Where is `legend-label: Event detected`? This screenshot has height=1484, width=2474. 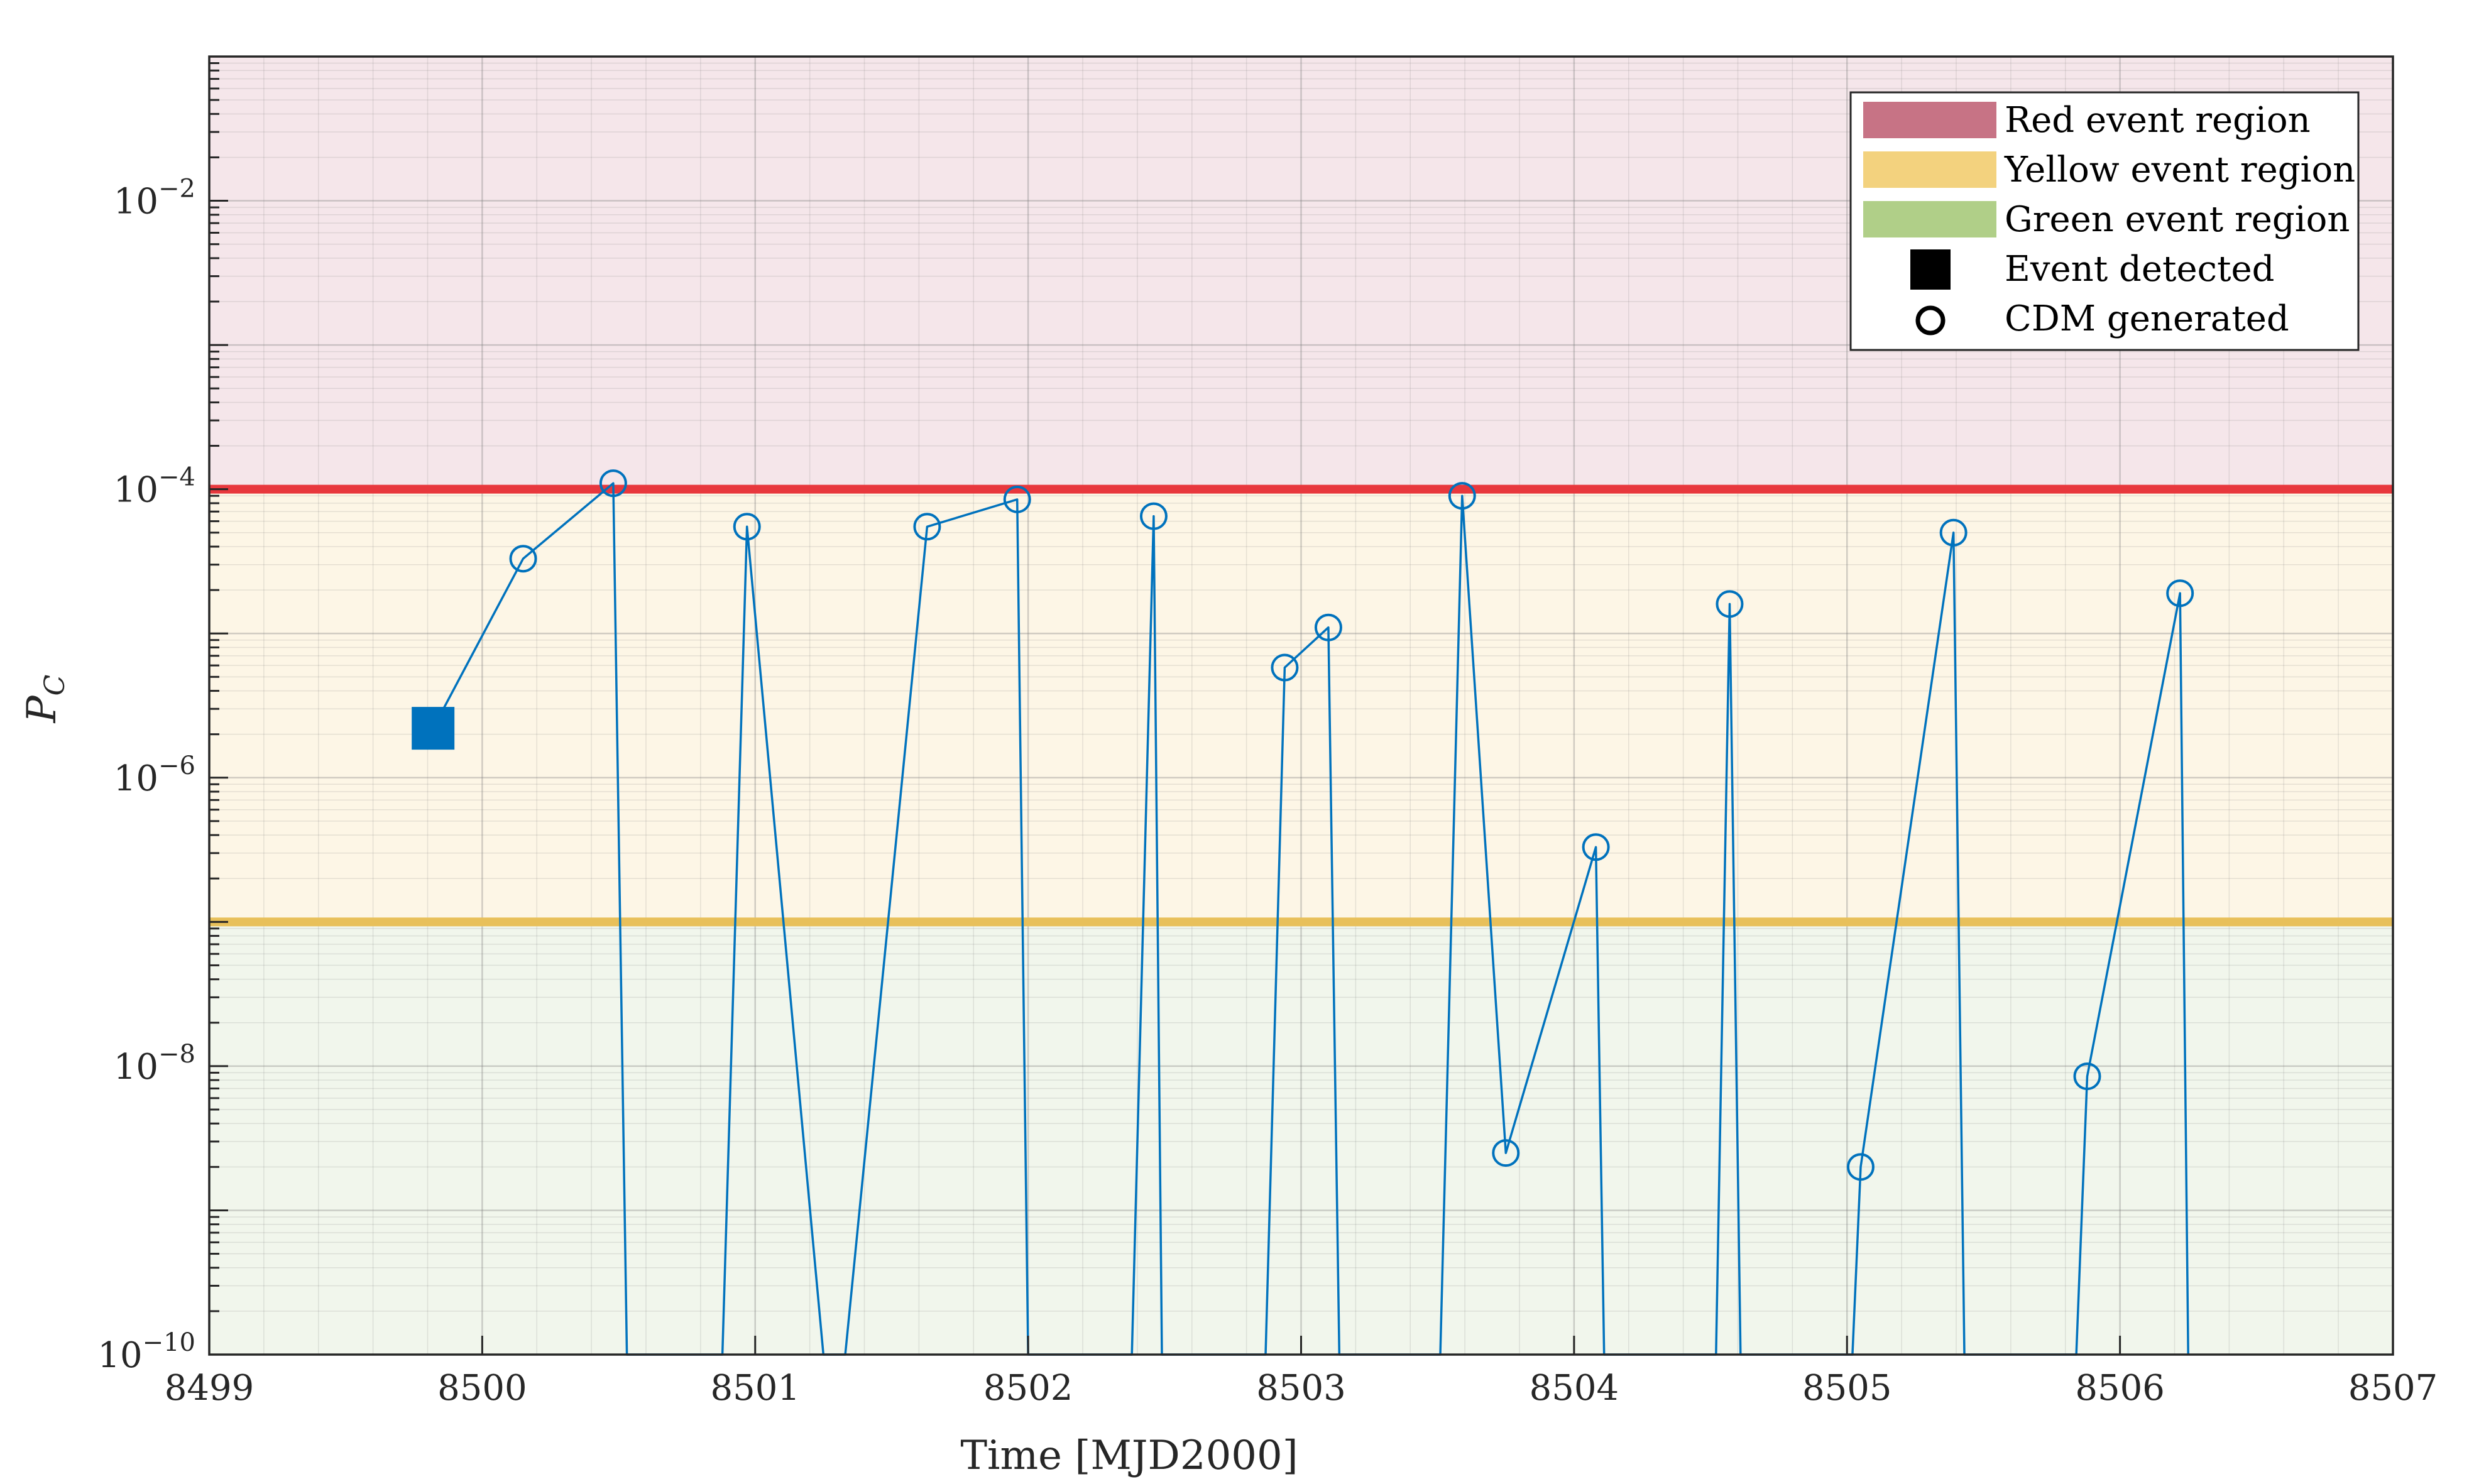
legend-label: Event detected is located at coordinates (2140, 269).